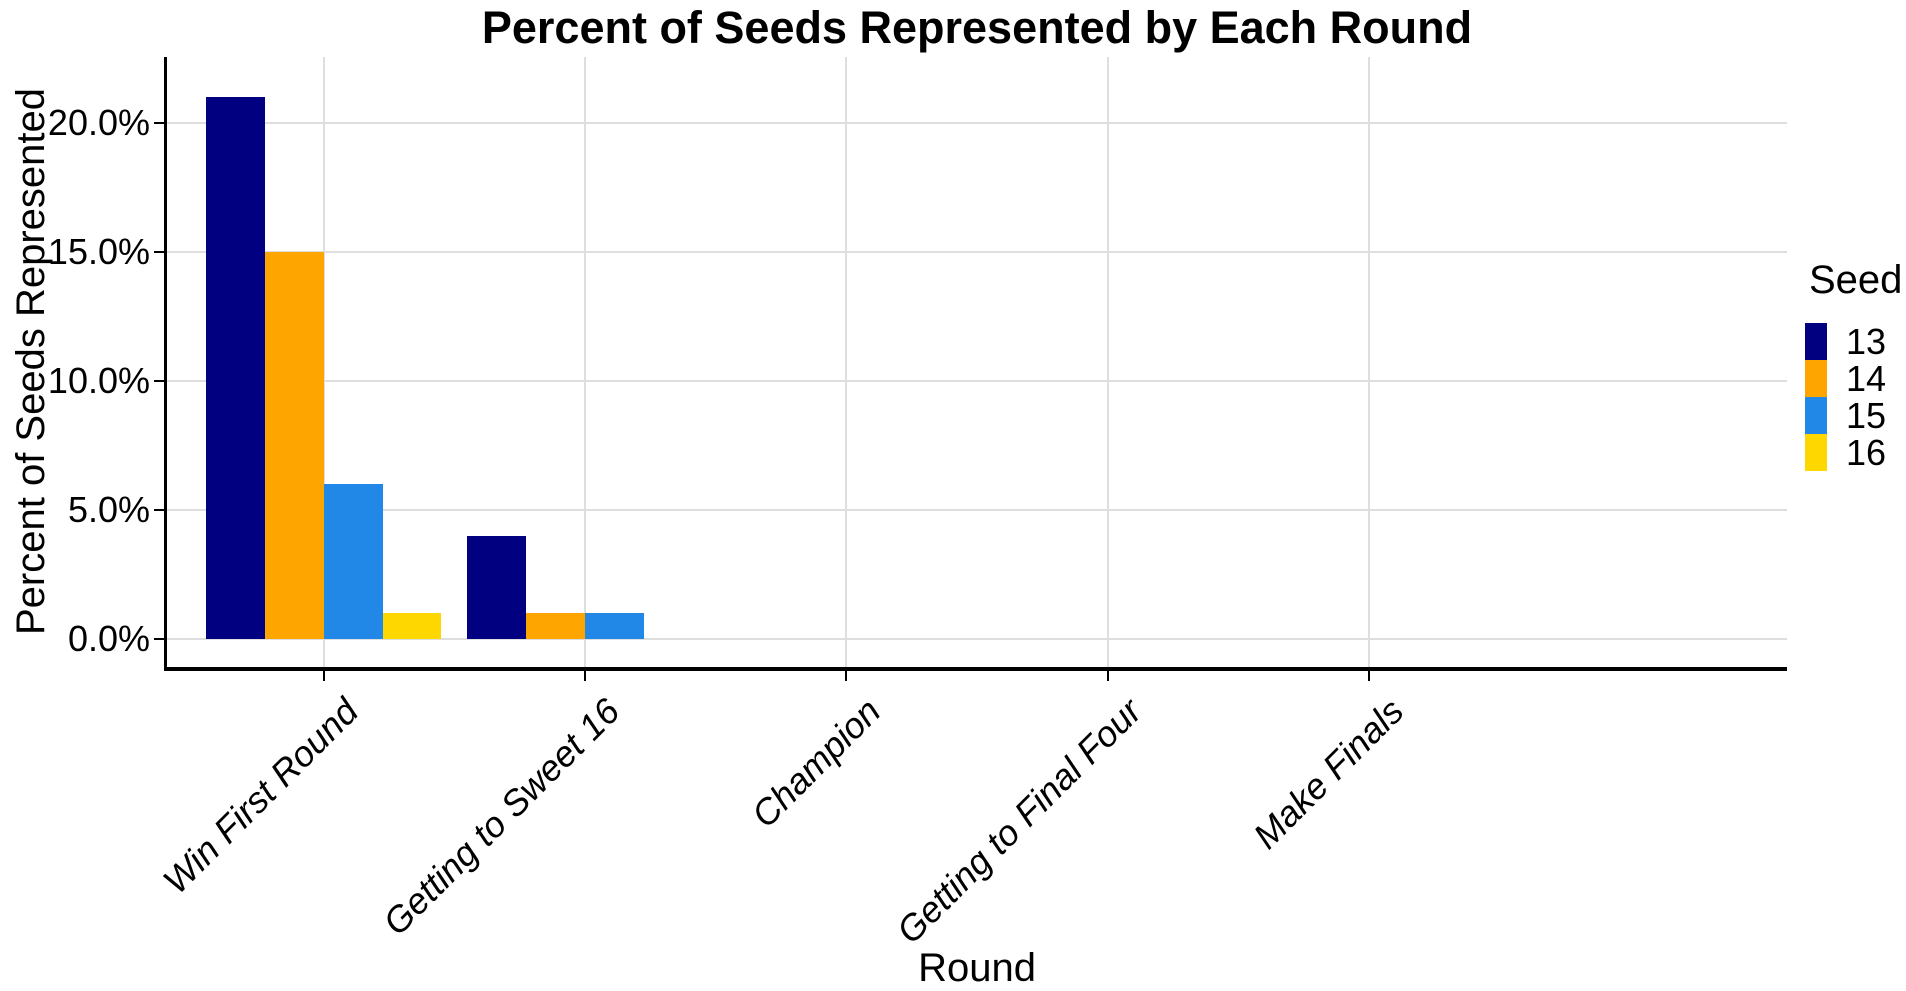 Image resolution: width=1906 pixels, height=991 pixels. I want to click on legend: Seed 13 14 15 16, so click(1853, 364).